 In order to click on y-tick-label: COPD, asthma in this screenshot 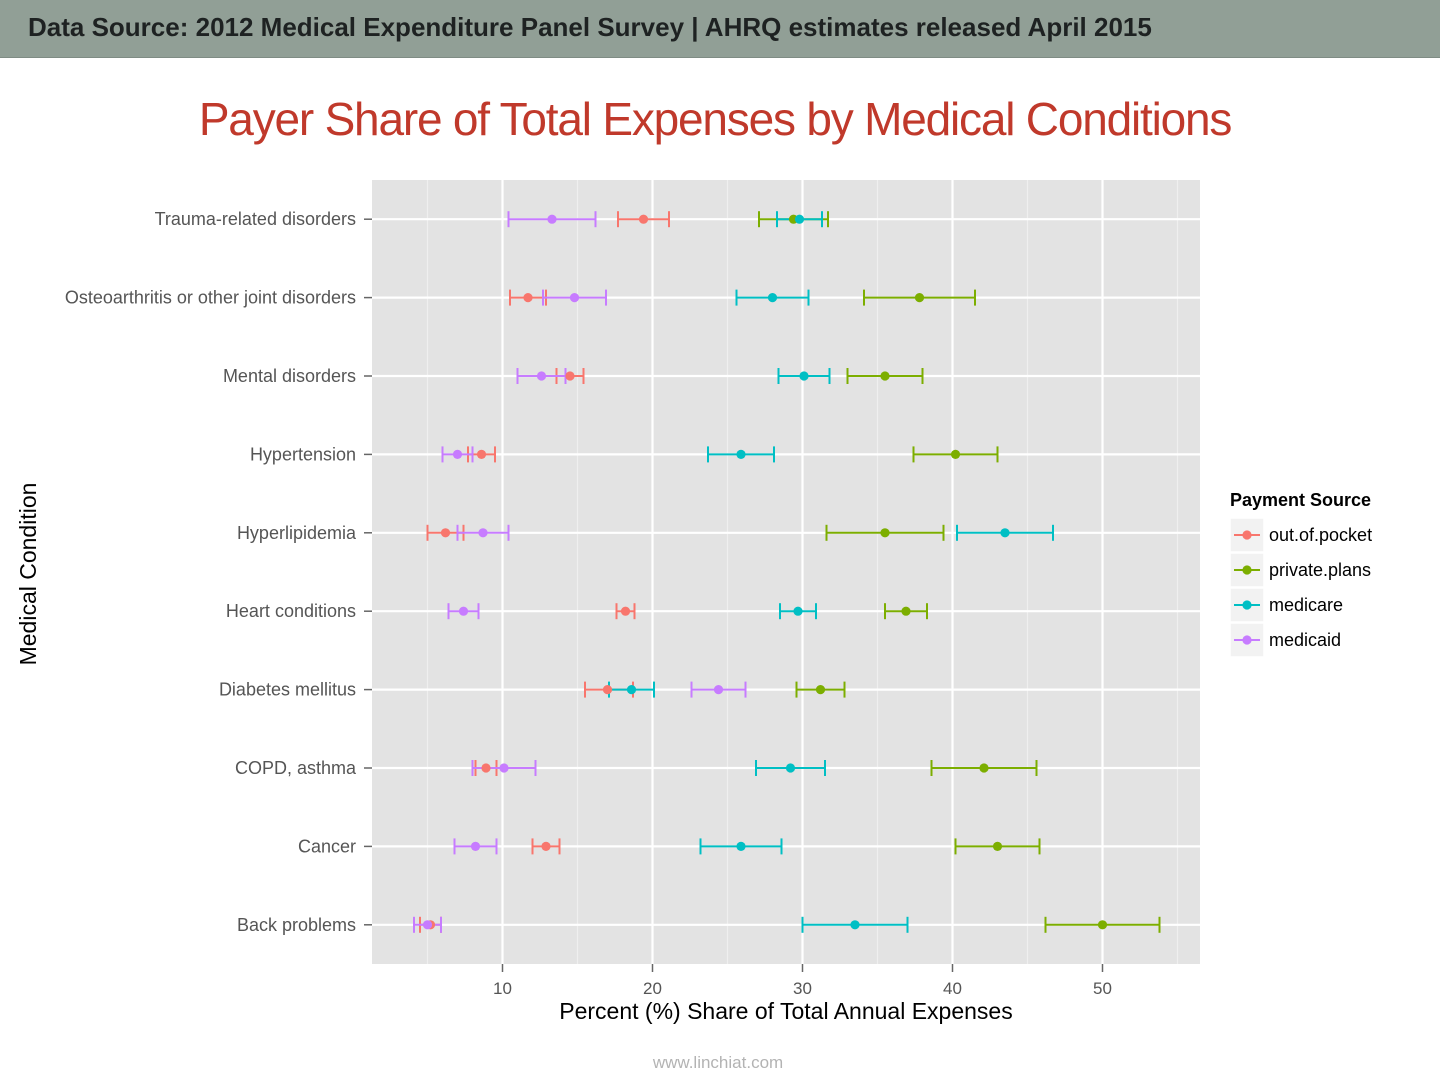, I will do `click(296, 768)`.